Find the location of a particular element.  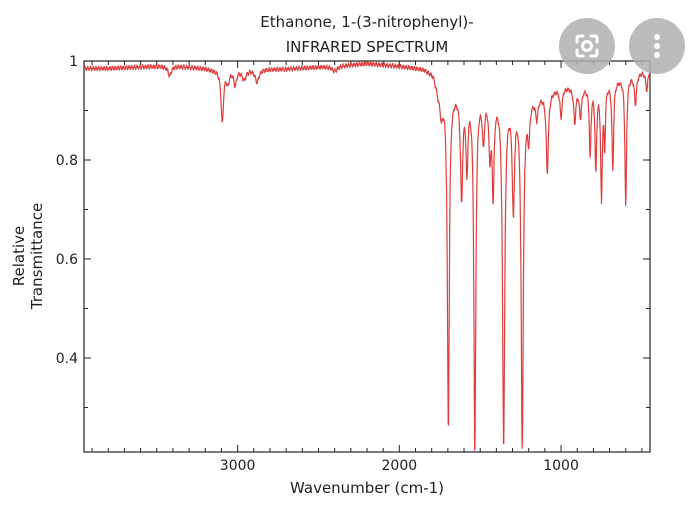

x-tick-label: 2000 is located at coordinates (400, 466).